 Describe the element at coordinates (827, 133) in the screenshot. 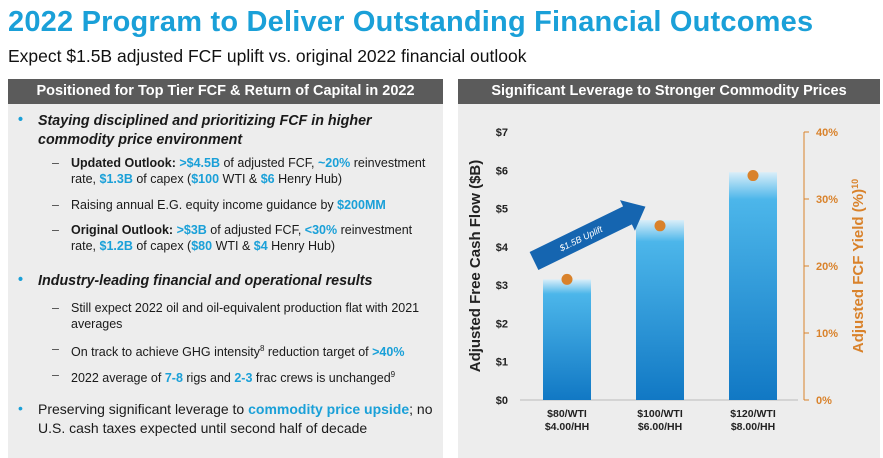

I see `y-right-tick-label: 40%` at that location.